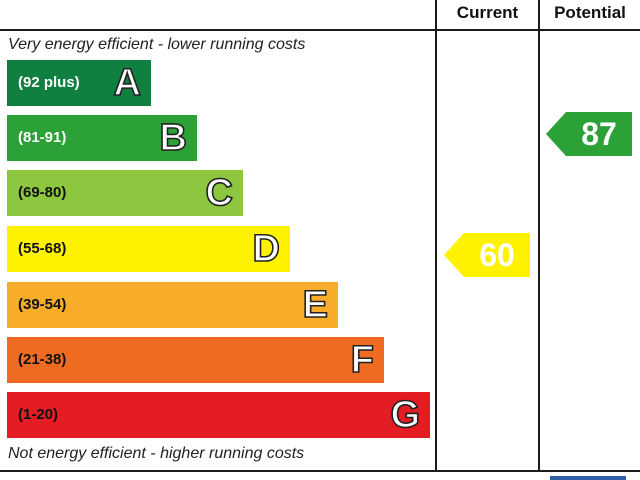  Describe the element at coordinates (125, 193) in the screenshot. I see `band-c: (69-80) C` at that location.